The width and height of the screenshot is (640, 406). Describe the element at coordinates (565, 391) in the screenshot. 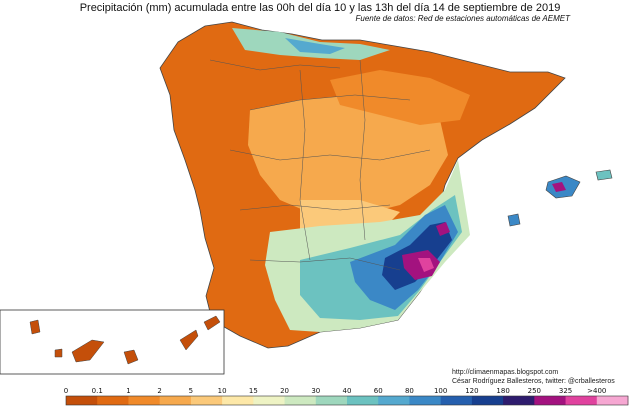

I see `legend-label: 325` at that location.